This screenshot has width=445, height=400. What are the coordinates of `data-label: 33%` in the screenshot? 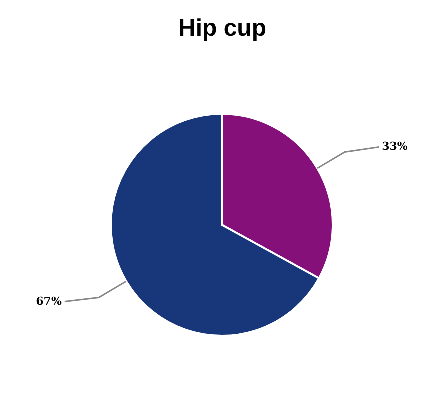 It's located at (395, 147).